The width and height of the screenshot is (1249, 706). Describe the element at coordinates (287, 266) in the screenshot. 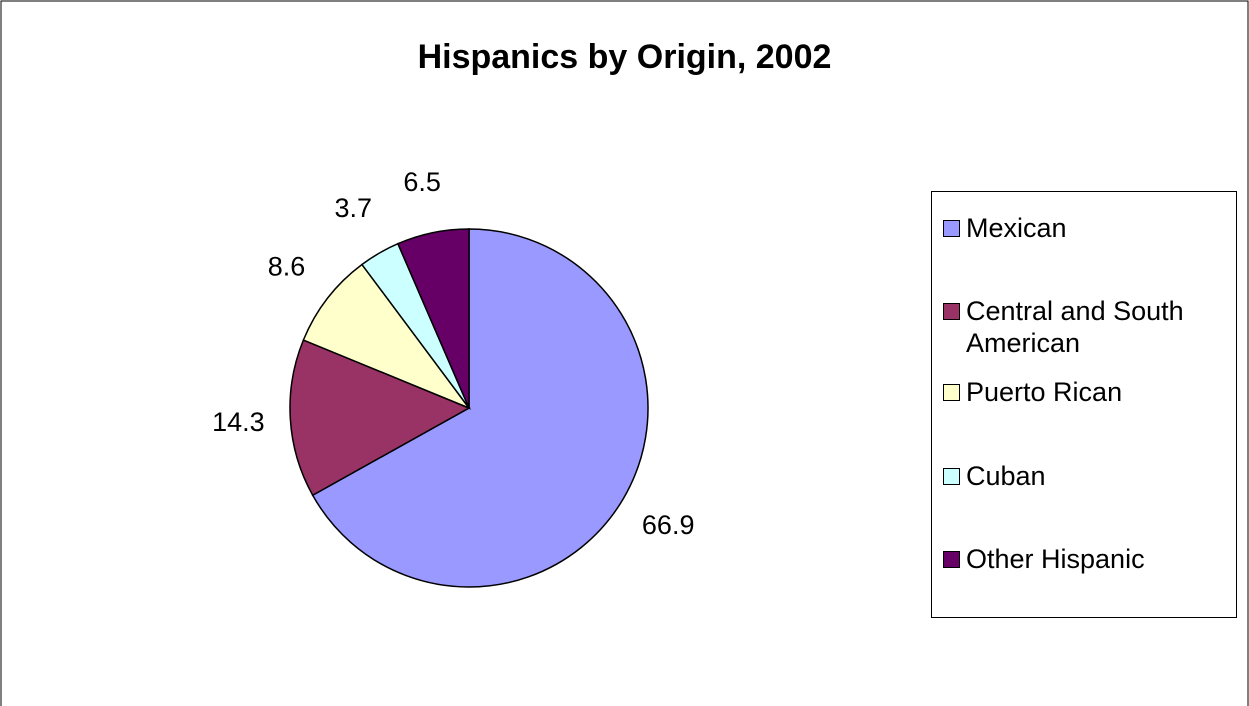

I see `slice-value-label: 8.6` at that location.